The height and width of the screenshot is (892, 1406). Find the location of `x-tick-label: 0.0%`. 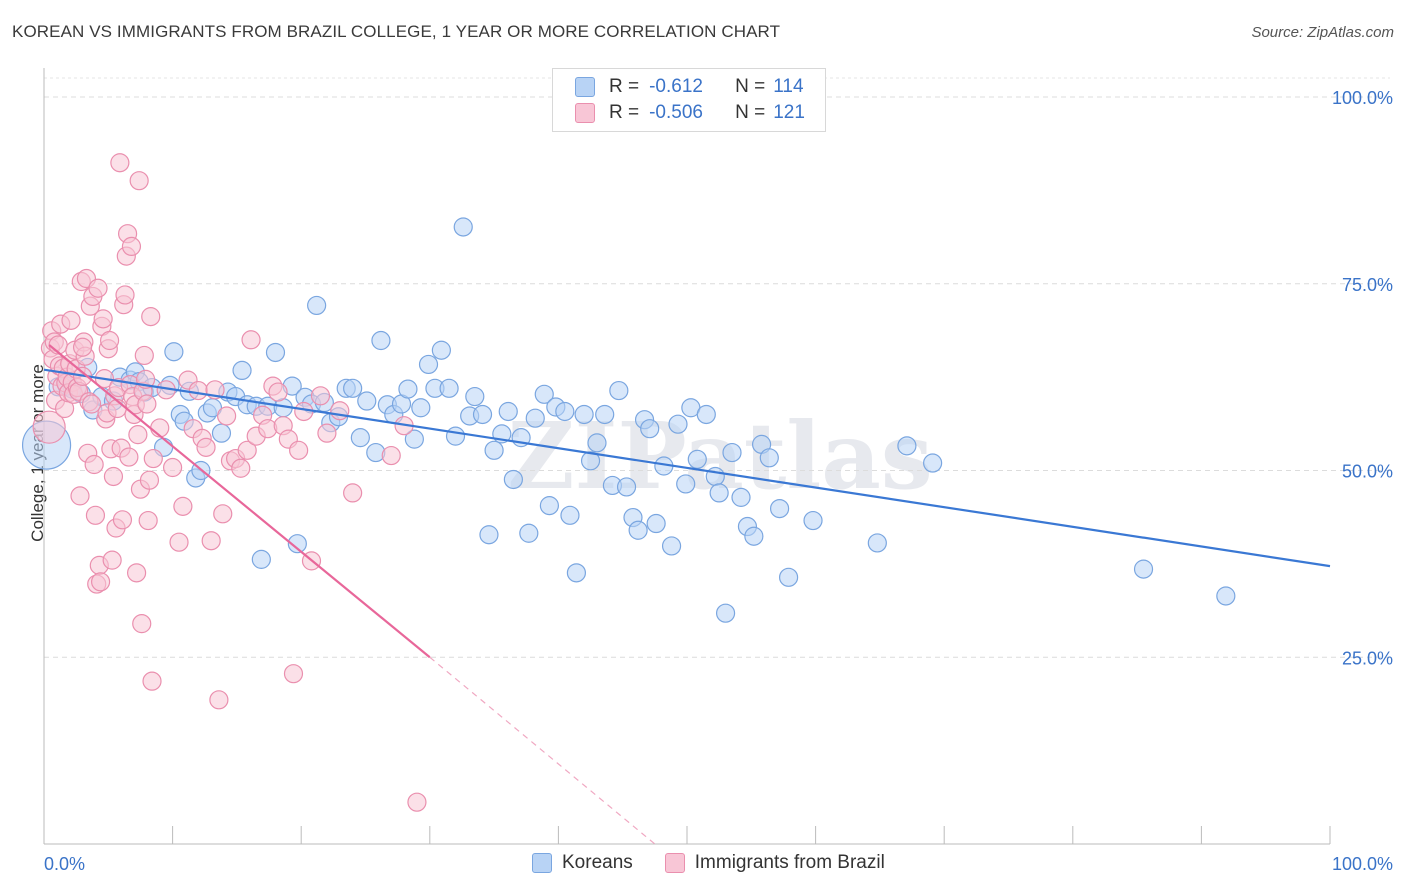

x-tick-label: 0.0% is located at coordinates (64, 864).